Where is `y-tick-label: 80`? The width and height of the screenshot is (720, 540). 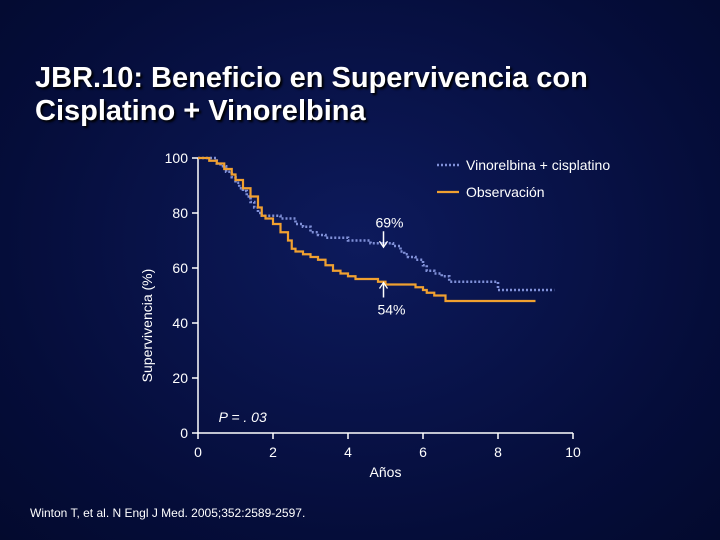 y-tick-label: 80 is located at coordinates (180, 213).